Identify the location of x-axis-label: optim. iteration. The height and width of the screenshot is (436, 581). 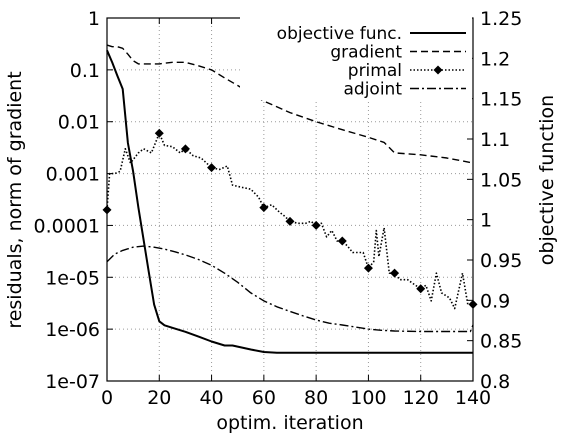
(289, 423).